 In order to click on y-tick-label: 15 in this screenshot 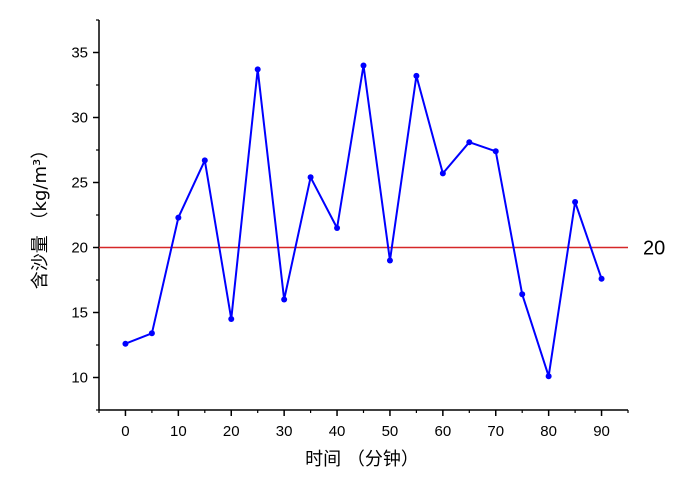, I will do `click(79, 313)`.